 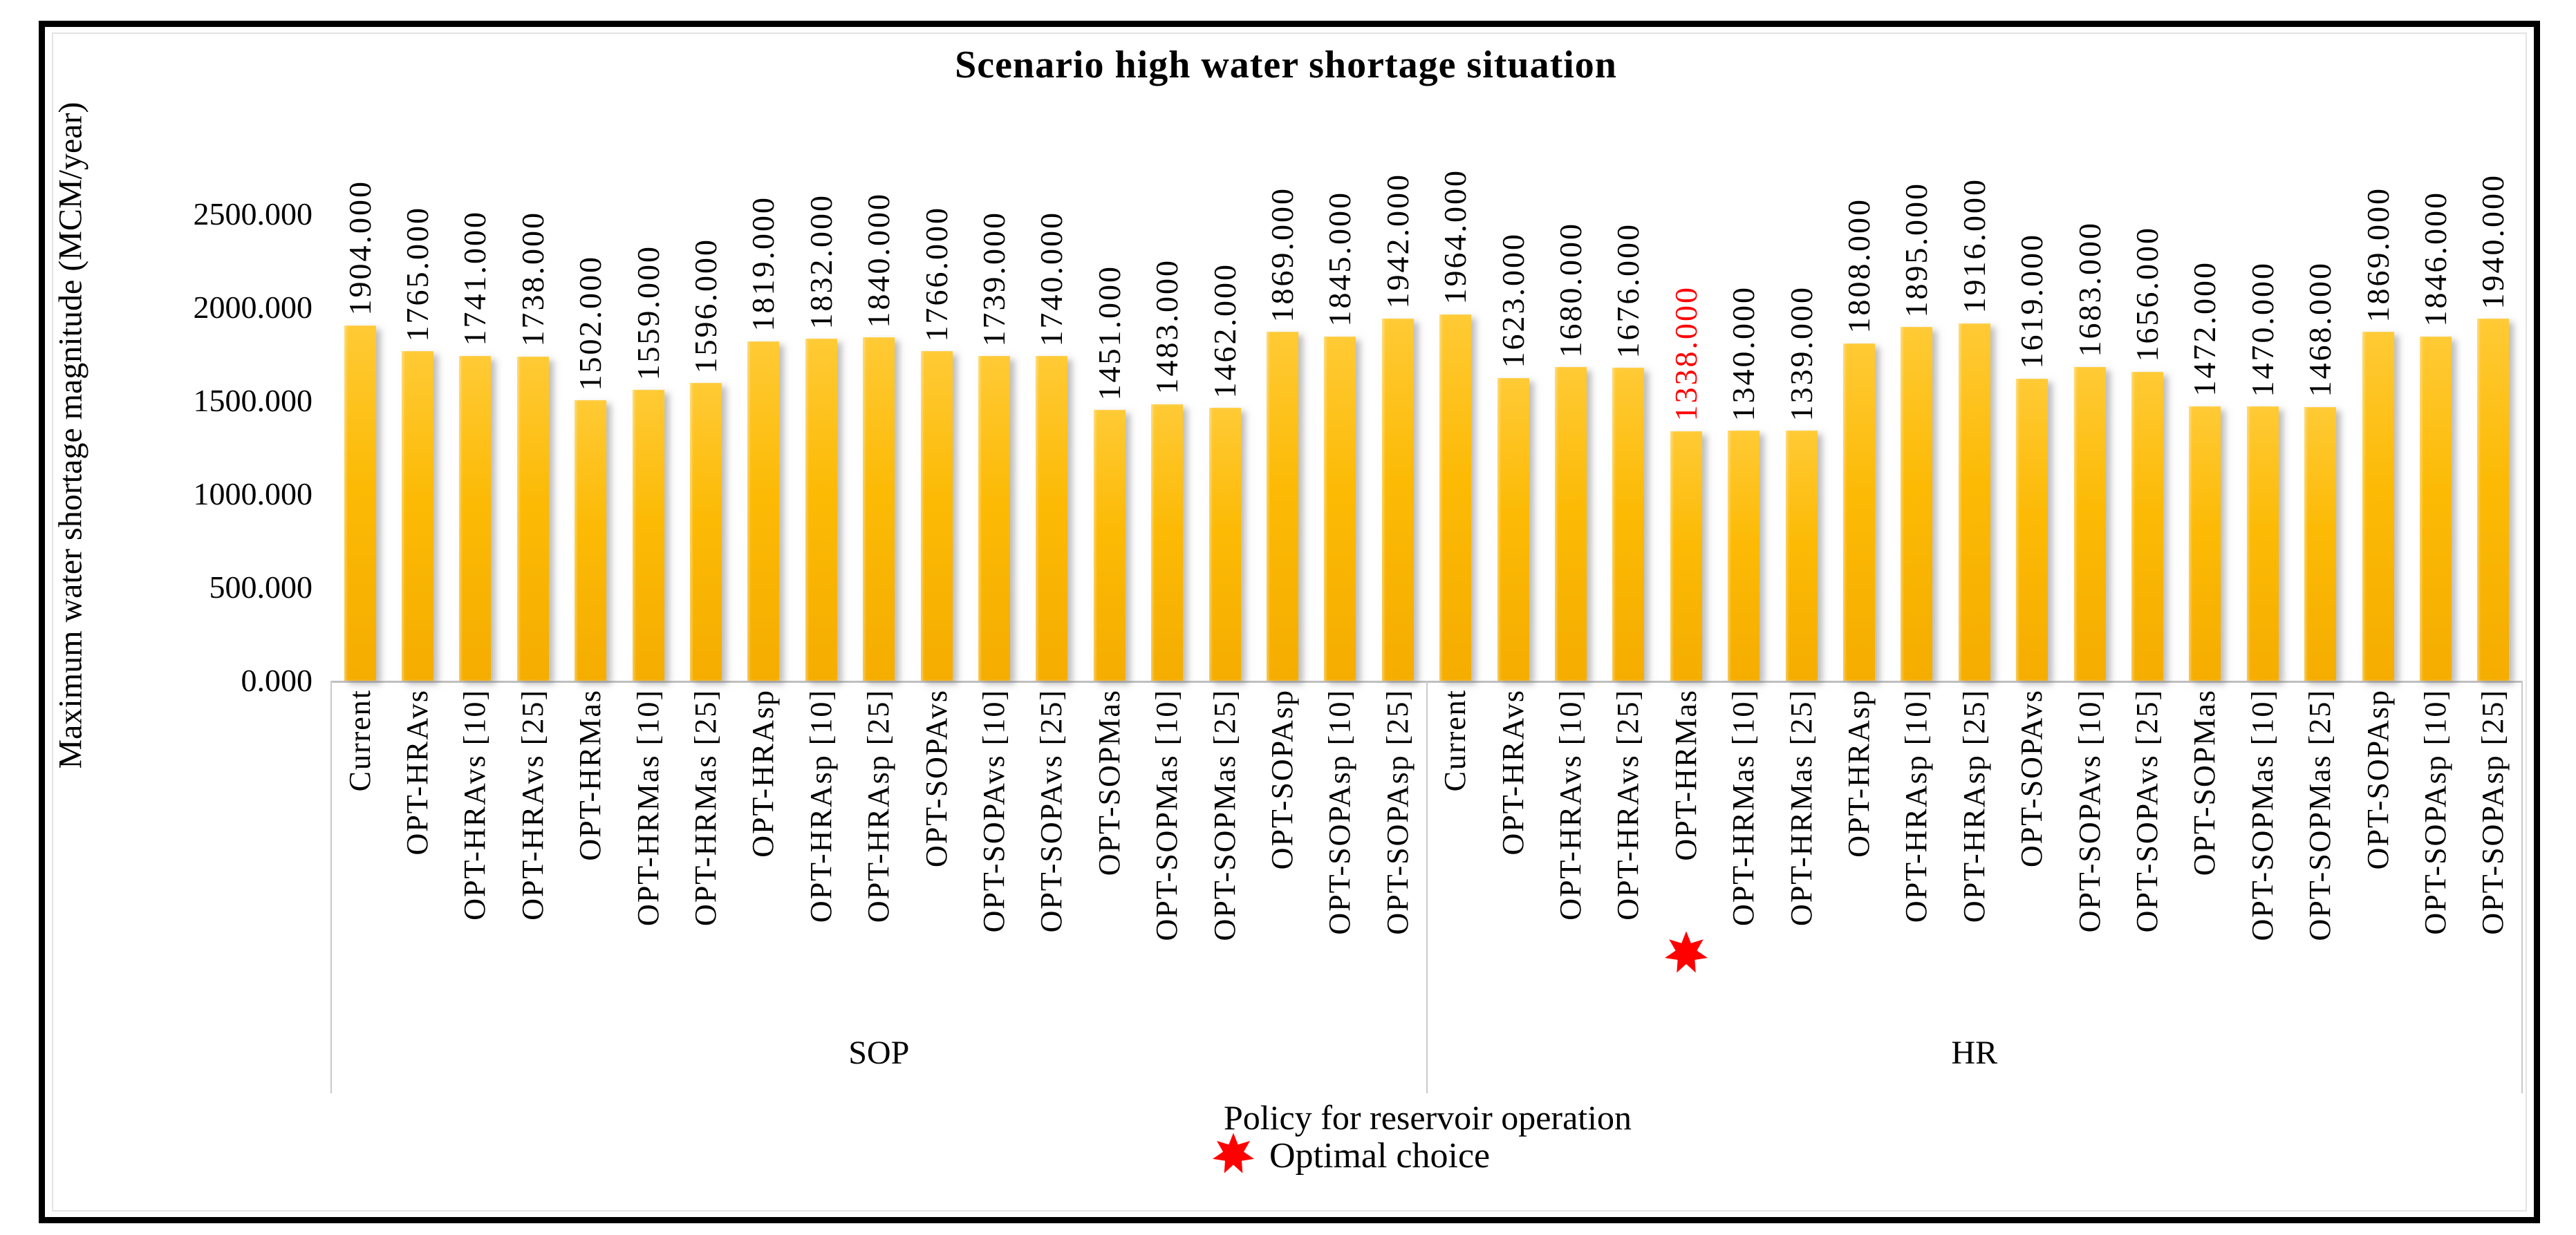 I want to click on bar-value-label: 1740.000, so click(x=1052, y=278).